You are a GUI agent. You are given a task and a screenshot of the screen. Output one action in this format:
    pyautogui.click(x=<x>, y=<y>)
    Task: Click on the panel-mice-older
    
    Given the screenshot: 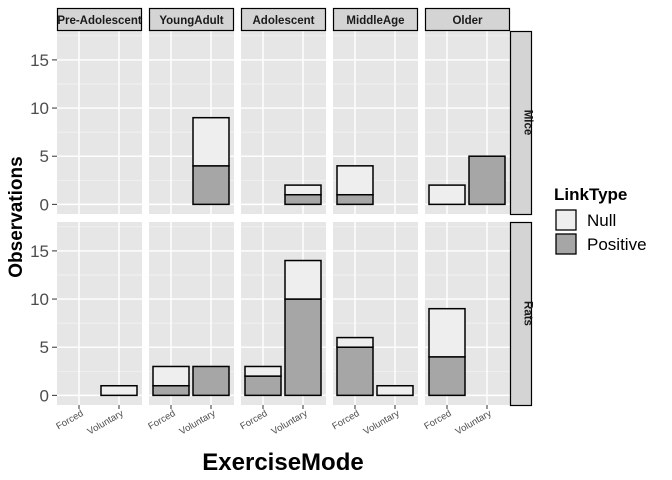 What is the action you would take?
    pyautogui.click(x=467, y=122)
    